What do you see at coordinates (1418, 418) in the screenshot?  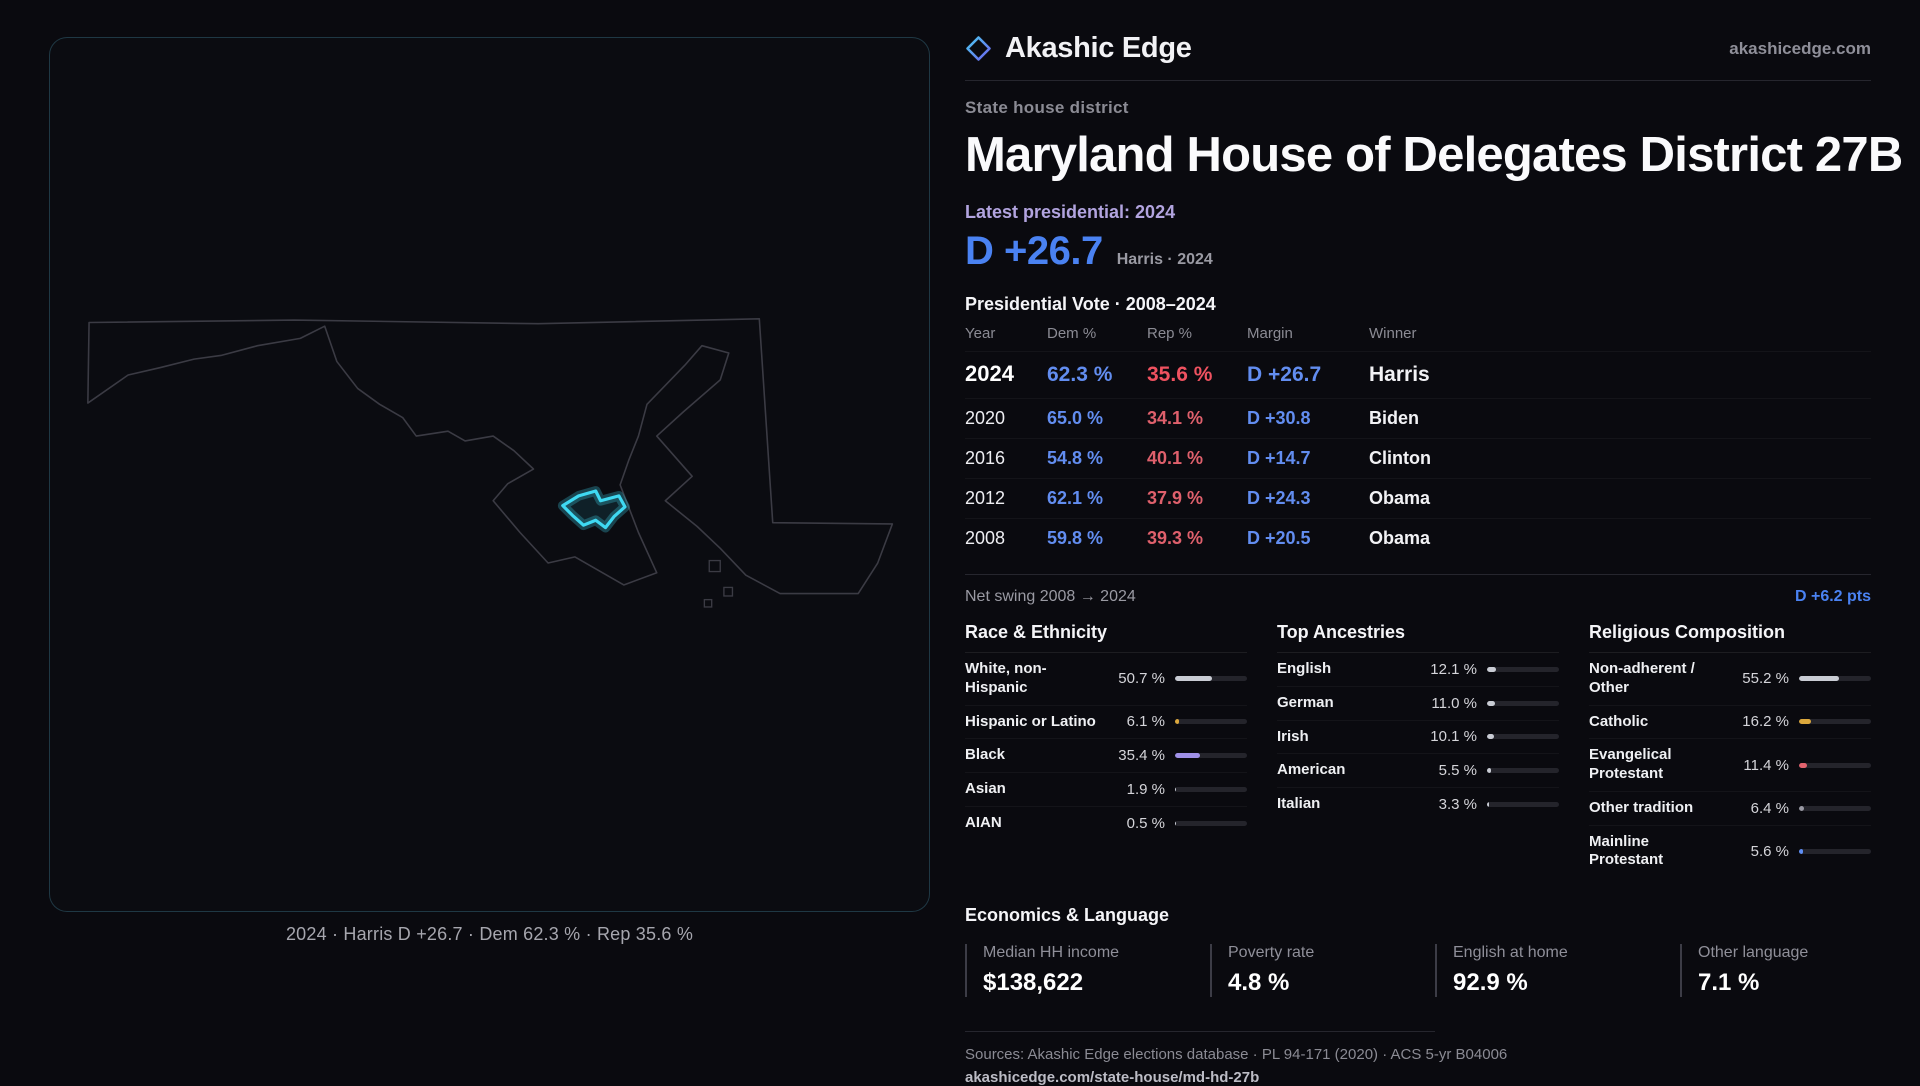 I see `table-row-2020: 2020 65.0 % 34.1 % D +30.8 Biden` at bounding box center [1418, 418].